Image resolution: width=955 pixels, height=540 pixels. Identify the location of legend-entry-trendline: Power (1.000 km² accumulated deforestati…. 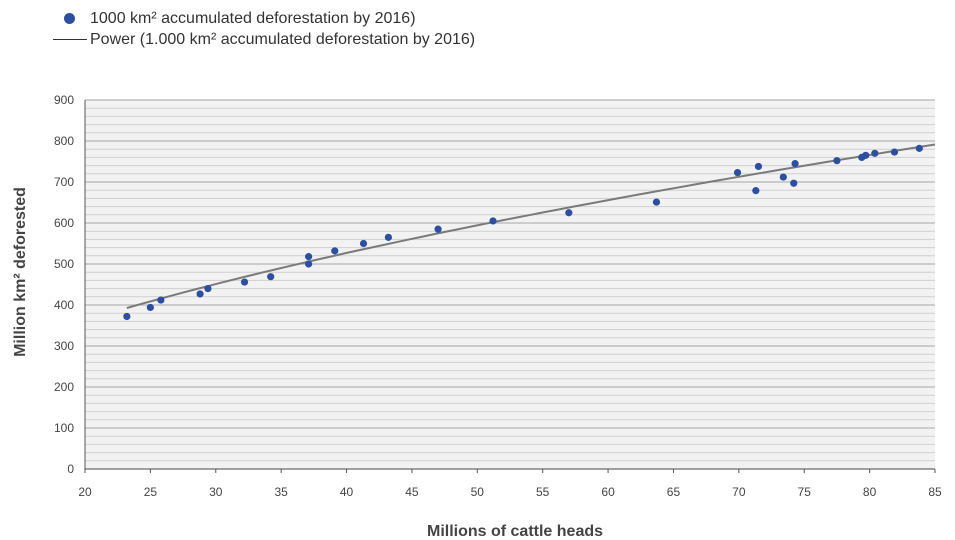
(264, 39).